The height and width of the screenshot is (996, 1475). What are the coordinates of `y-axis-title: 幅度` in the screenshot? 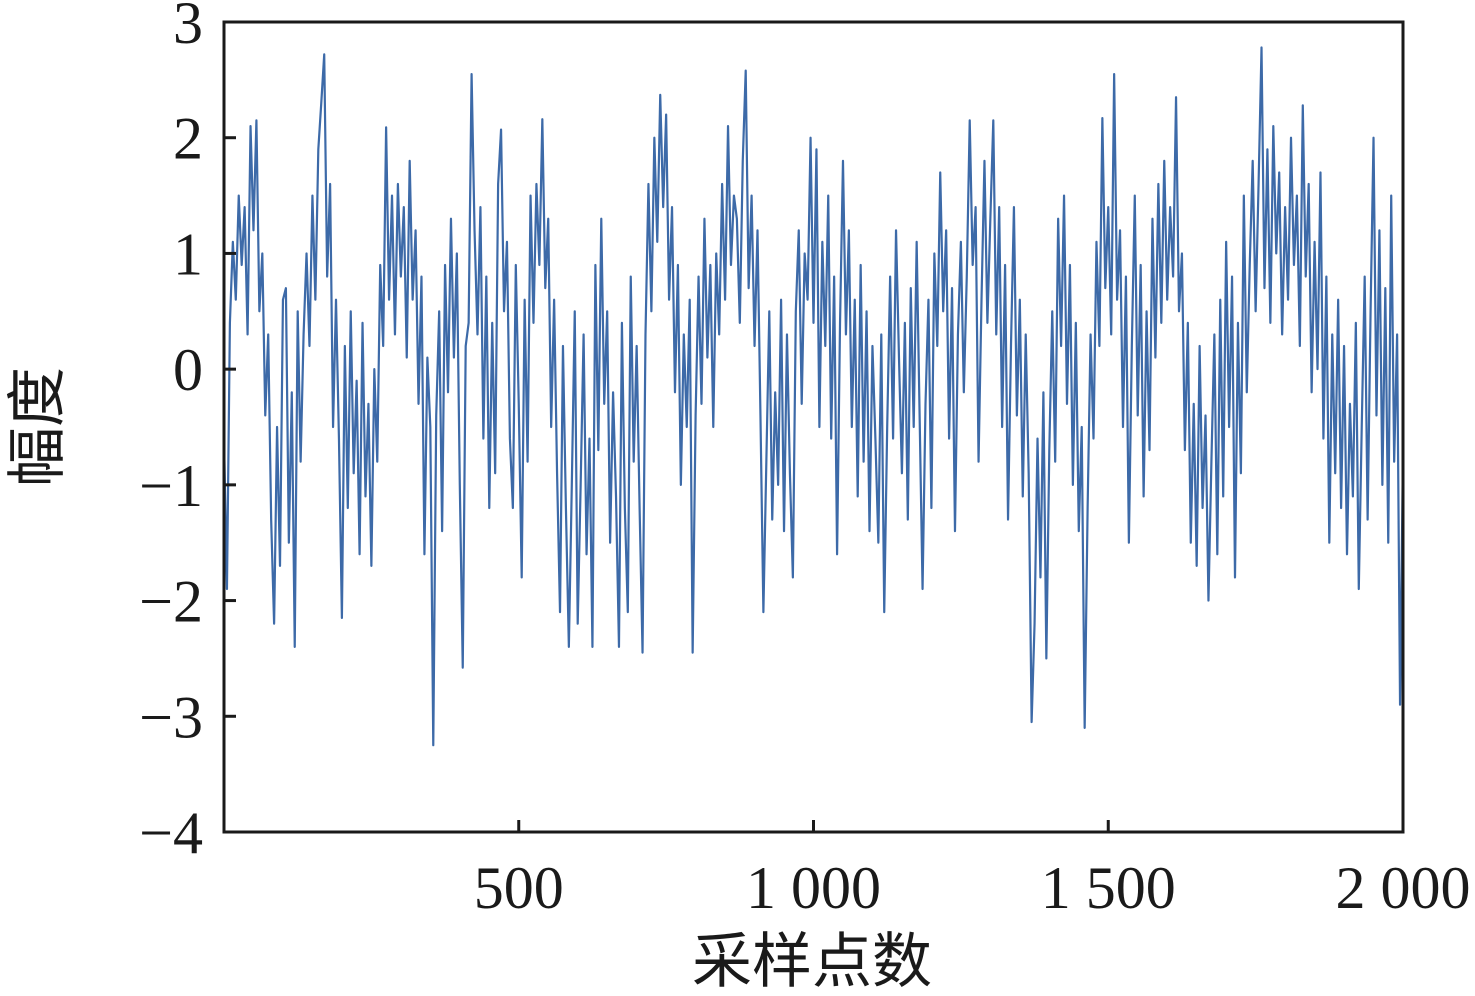 It's located at (38, 427).